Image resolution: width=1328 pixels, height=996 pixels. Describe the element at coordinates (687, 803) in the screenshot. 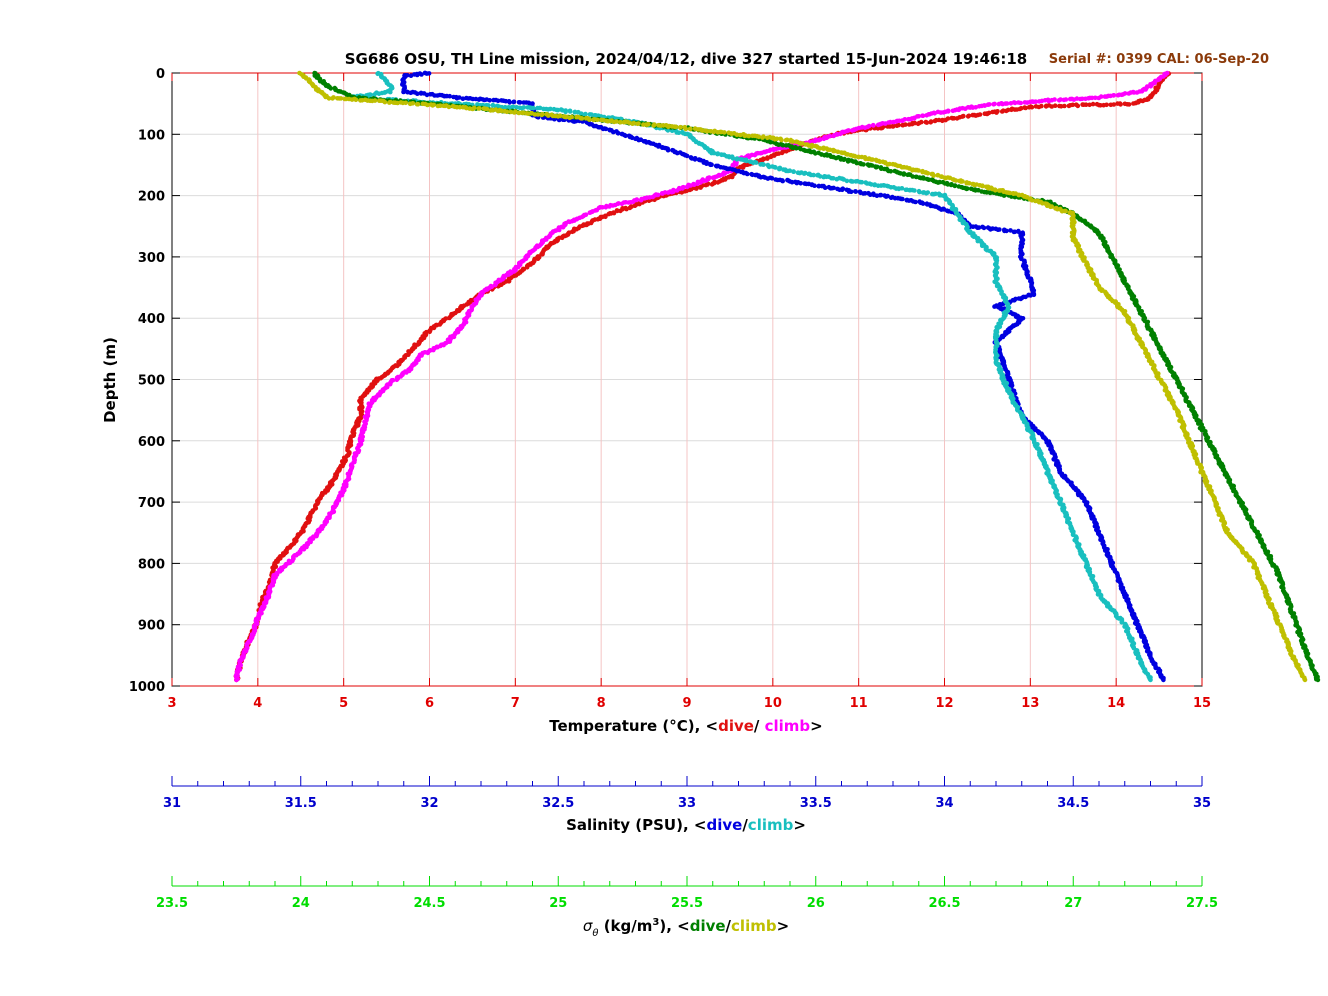

I see `salinity-tick-label: 33` at that location.